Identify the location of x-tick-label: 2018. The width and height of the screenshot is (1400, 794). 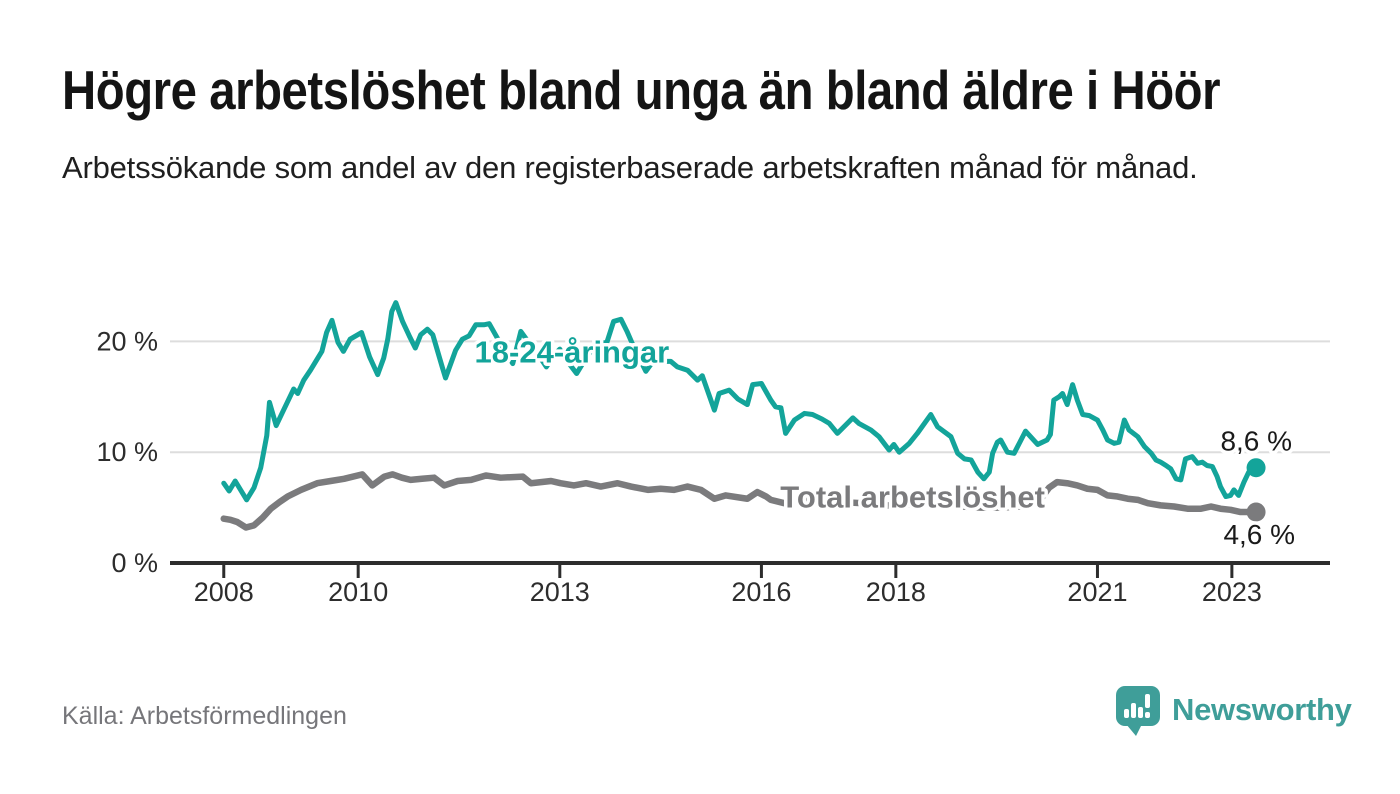
(896, 592).